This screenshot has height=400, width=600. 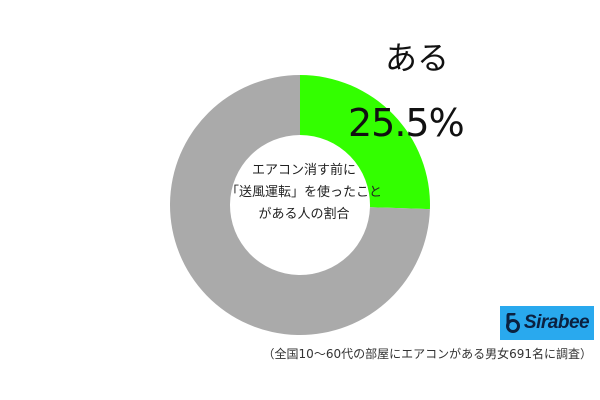 What do you see at coordinates (304, 214) in the screenshot?
I see `center-label-line-3: がある人の割合` at bounding box center [304, 214].